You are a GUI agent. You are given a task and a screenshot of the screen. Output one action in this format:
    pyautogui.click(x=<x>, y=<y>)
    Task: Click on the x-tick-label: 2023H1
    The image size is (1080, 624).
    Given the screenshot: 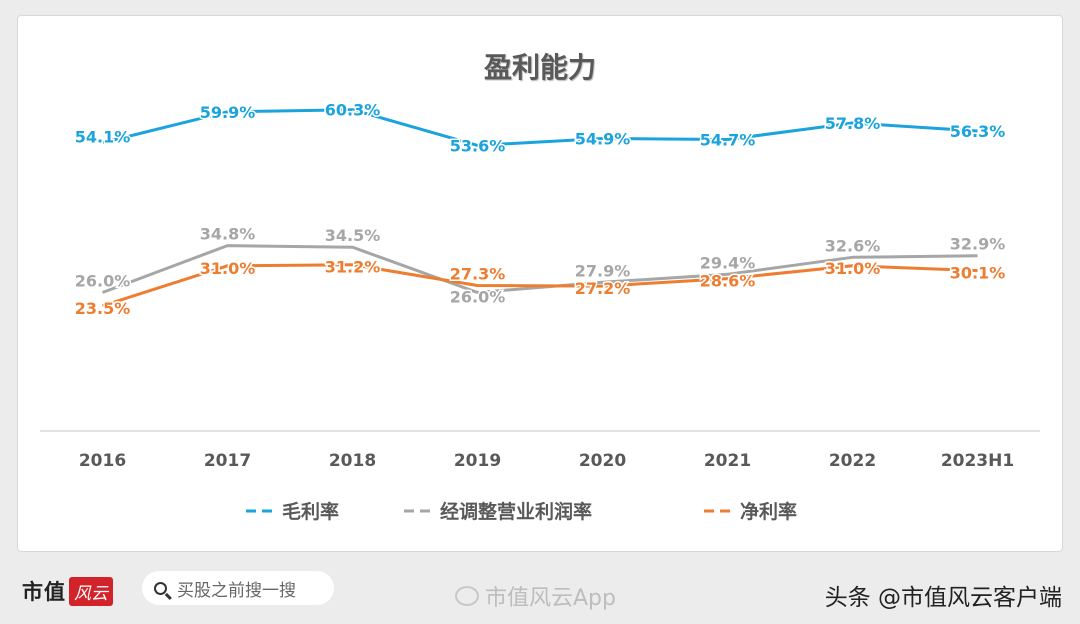 What is the action you would take?
    pyautogui.click(x=977, y=461)
    